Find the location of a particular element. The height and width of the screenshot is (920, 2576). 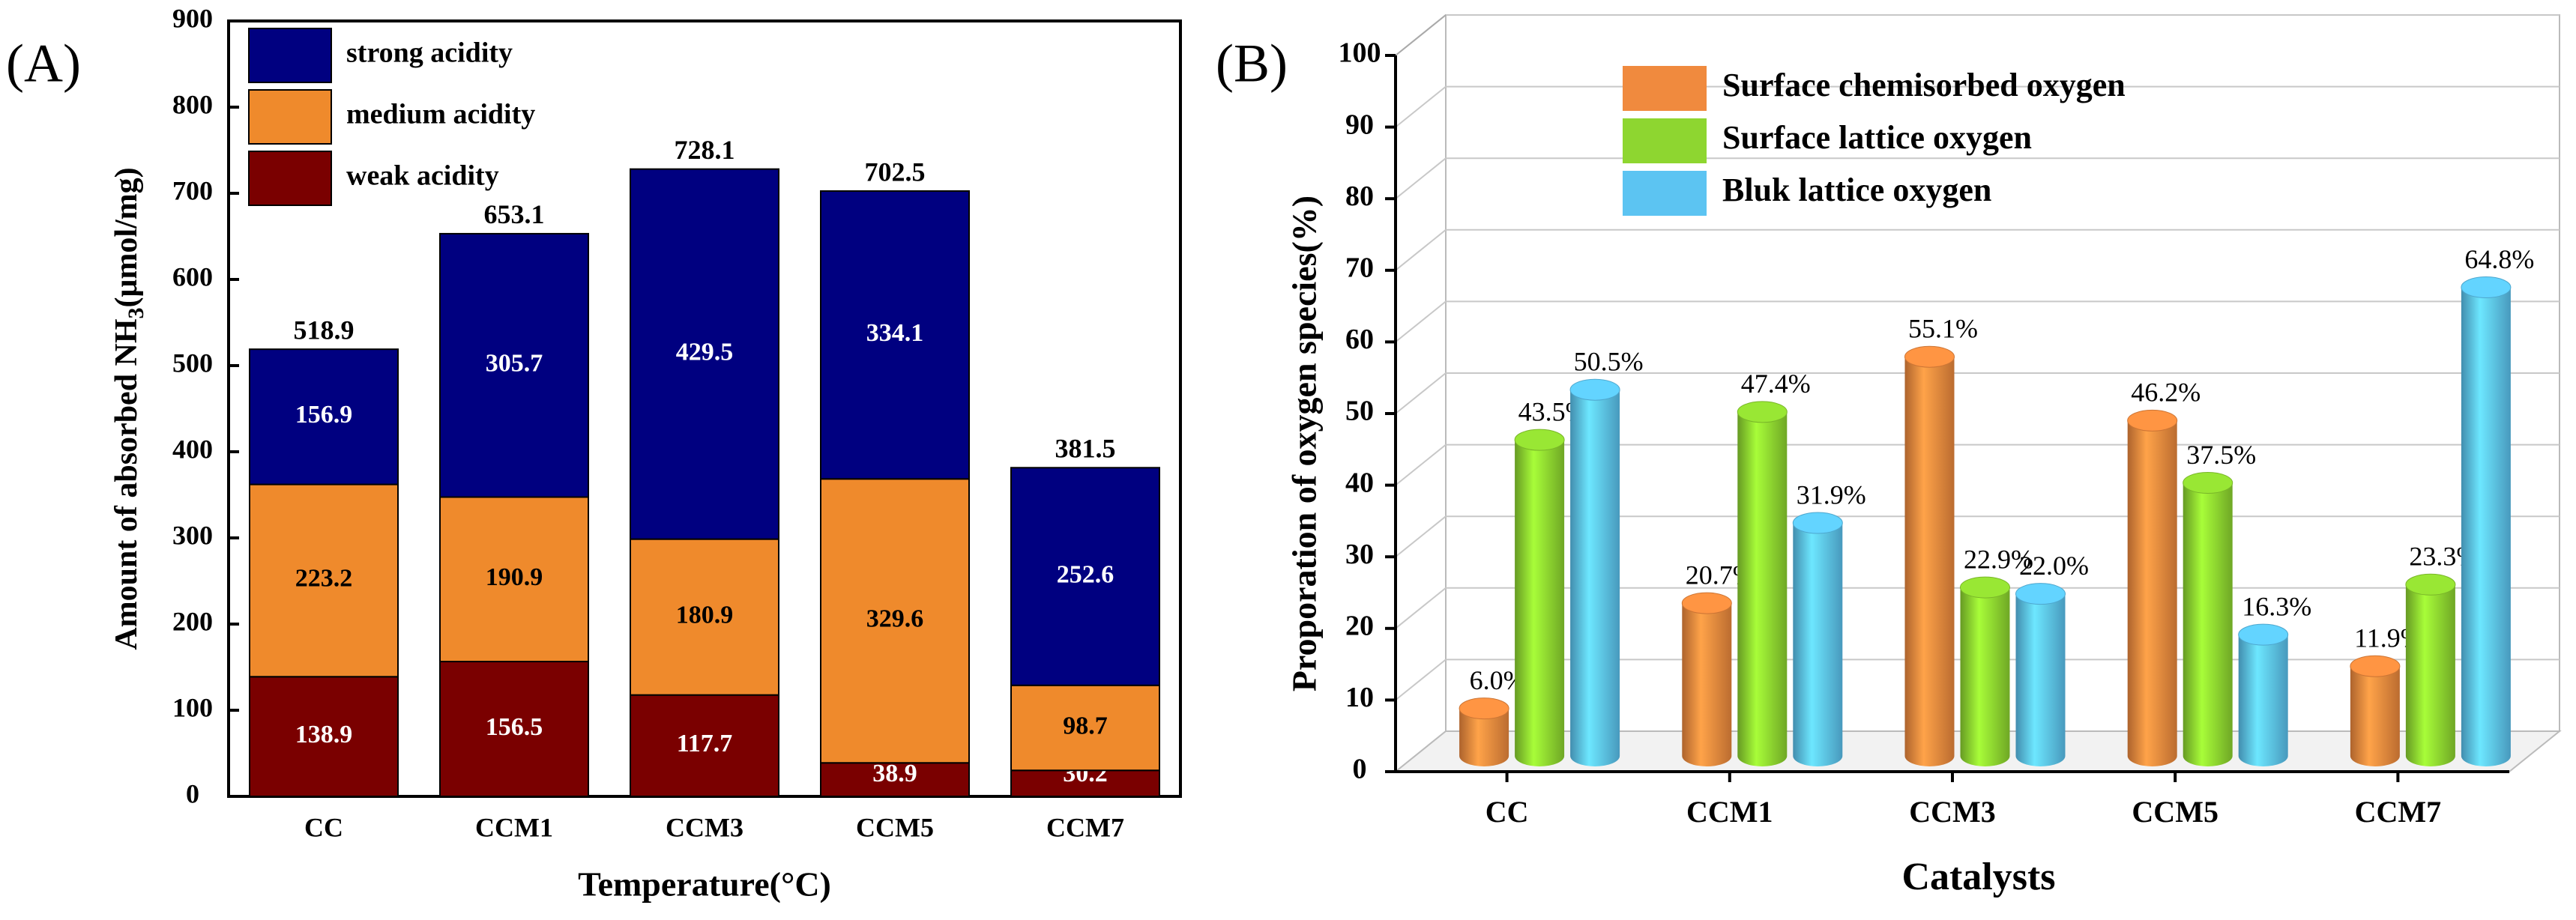

panel-a-bar-medium-acidity-CCM3 is located at coordinates (704, 617).